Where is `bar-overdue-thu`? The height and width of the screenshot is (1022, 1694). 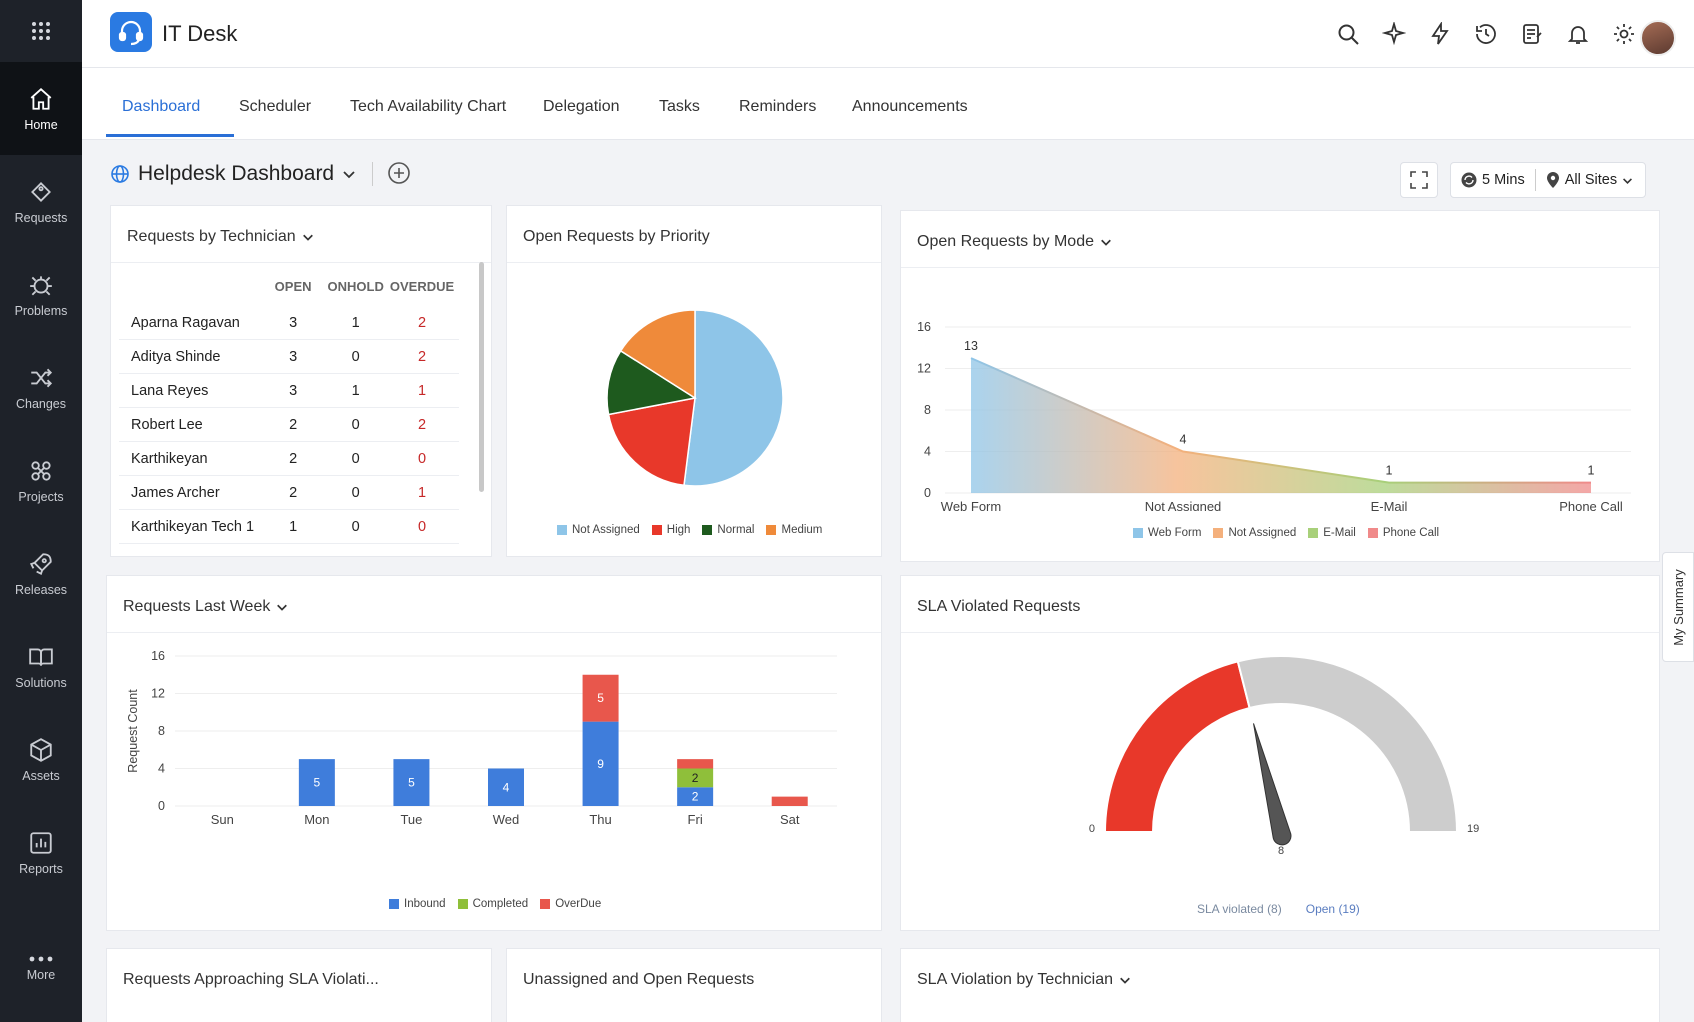 bar-overdue-thu is located at coordinates (600, 698).